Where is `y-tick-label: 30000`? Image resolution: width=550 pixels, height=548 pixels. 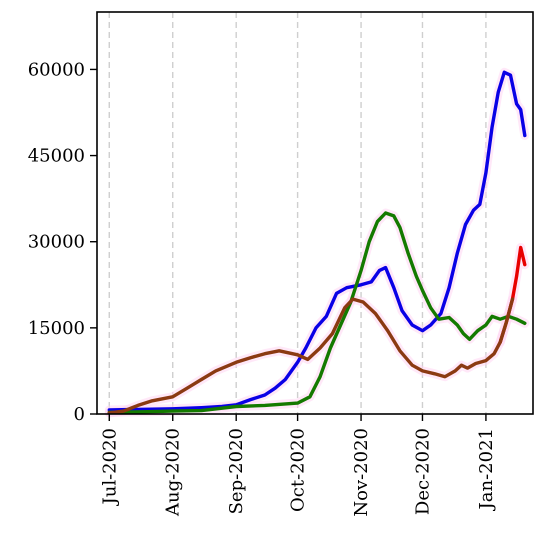
y-tick-label: 30000 is located at coordinates (56, 242).